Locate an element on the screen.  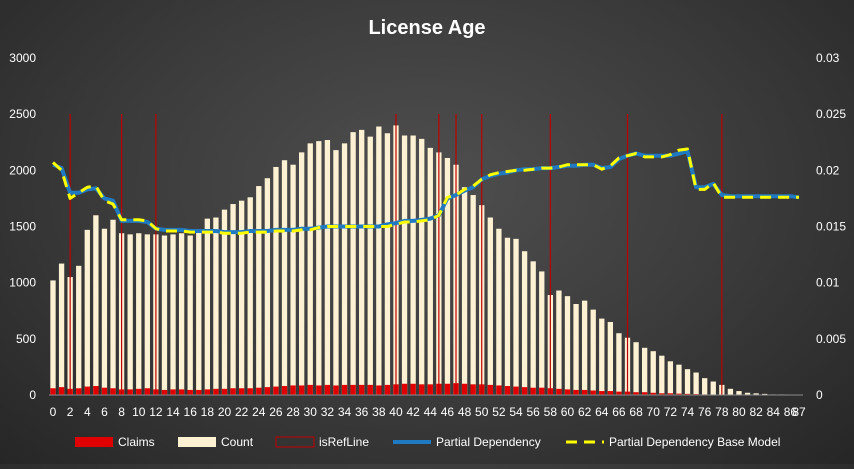
x-tick-label: 62 is located at coordinates (585, 412).